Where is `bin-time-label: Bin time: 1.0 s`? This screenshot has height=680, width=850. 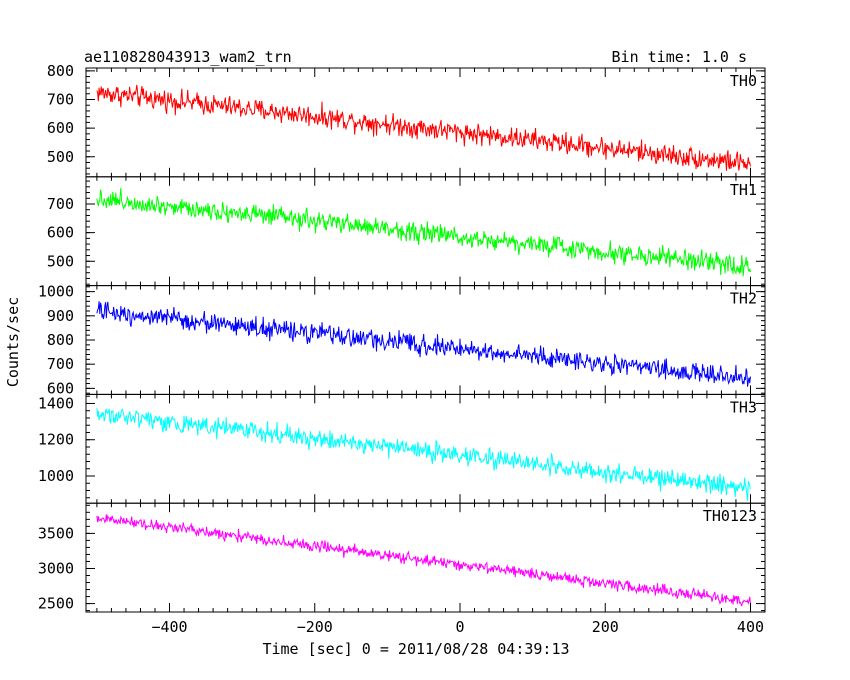 bin-time-label: Bin time: 1.0 s is located at coordinates (679, 57).